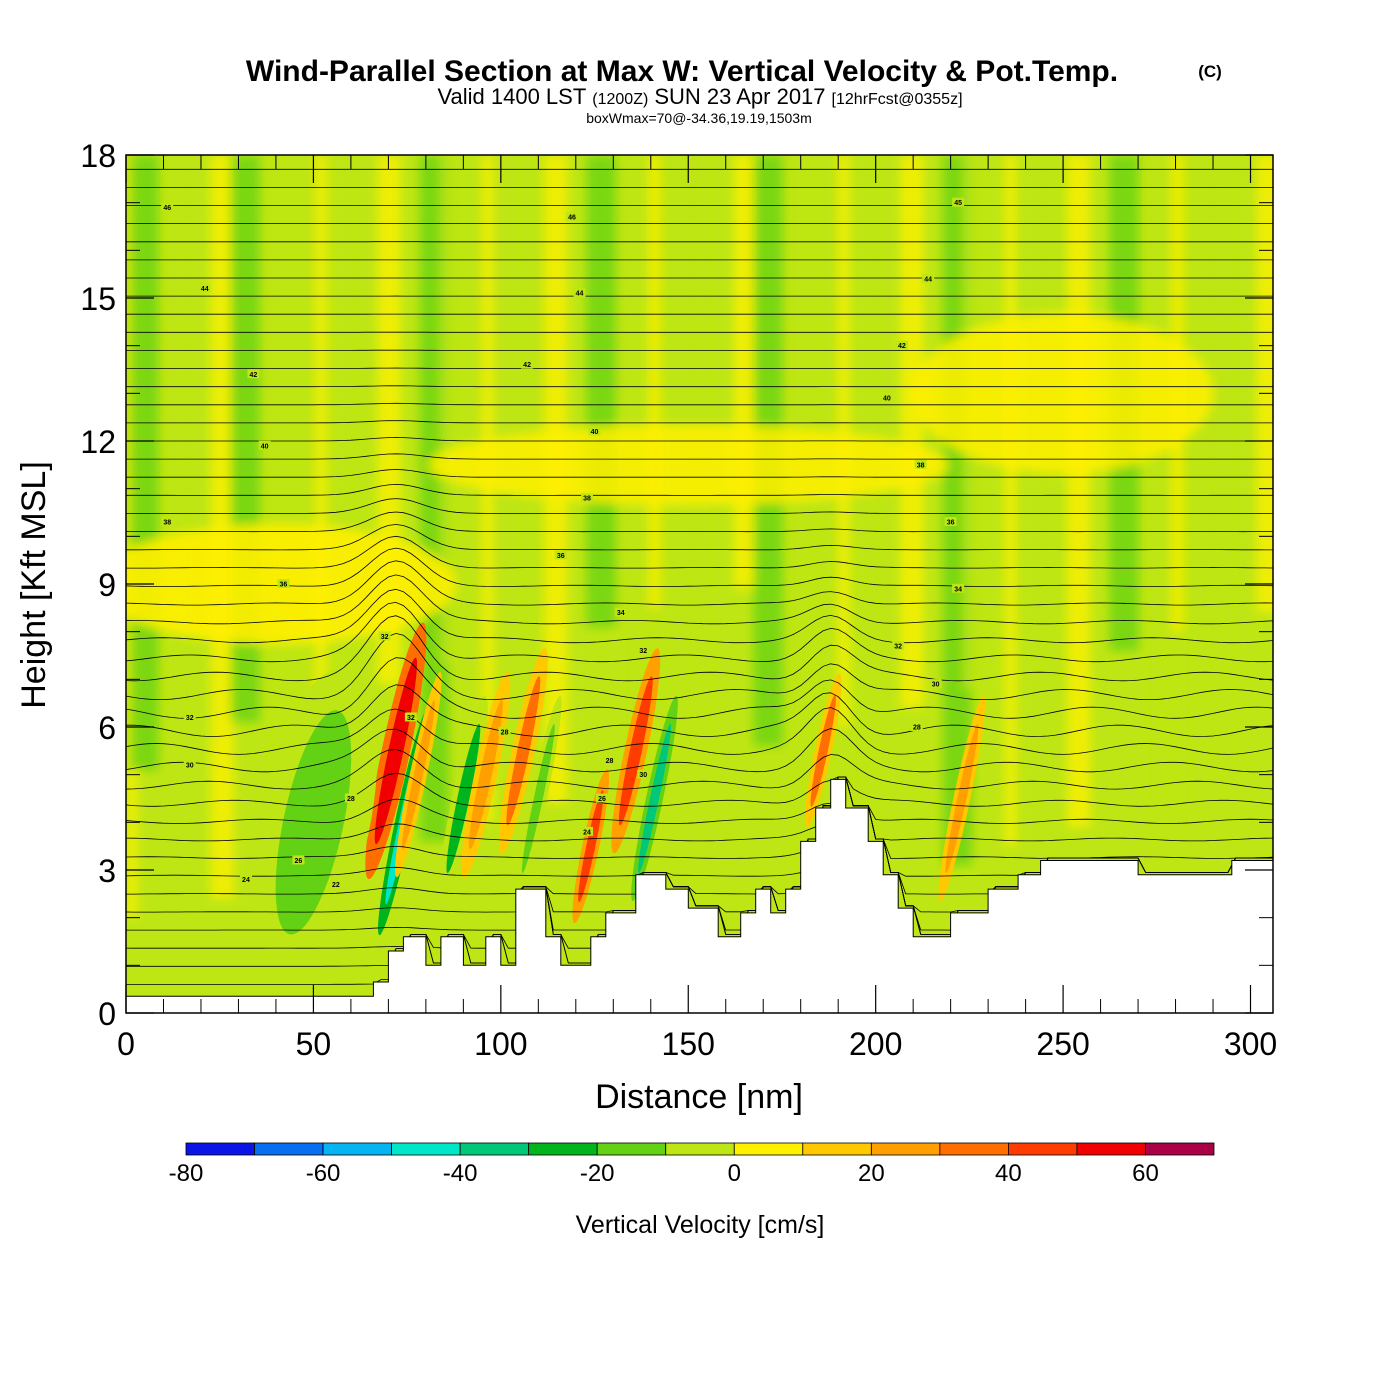  Describe the element at coordinates (98, 299) in the screenshot. I see `y-tick-label: 15` at that location.